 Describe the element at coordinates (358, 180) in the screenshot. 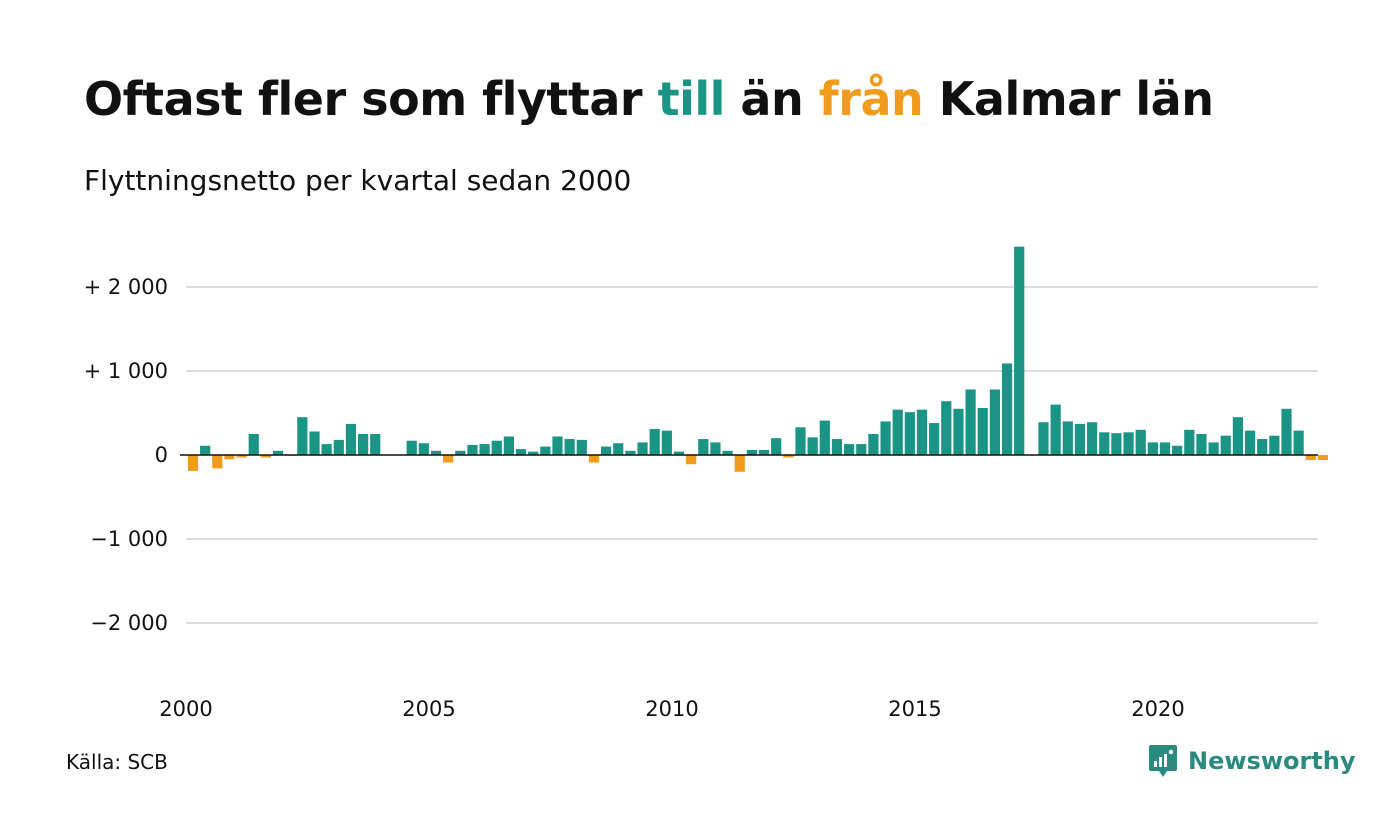

I see `chart-subtitle: Flyttningsnetto per kvartal sedan 2000` at that location.